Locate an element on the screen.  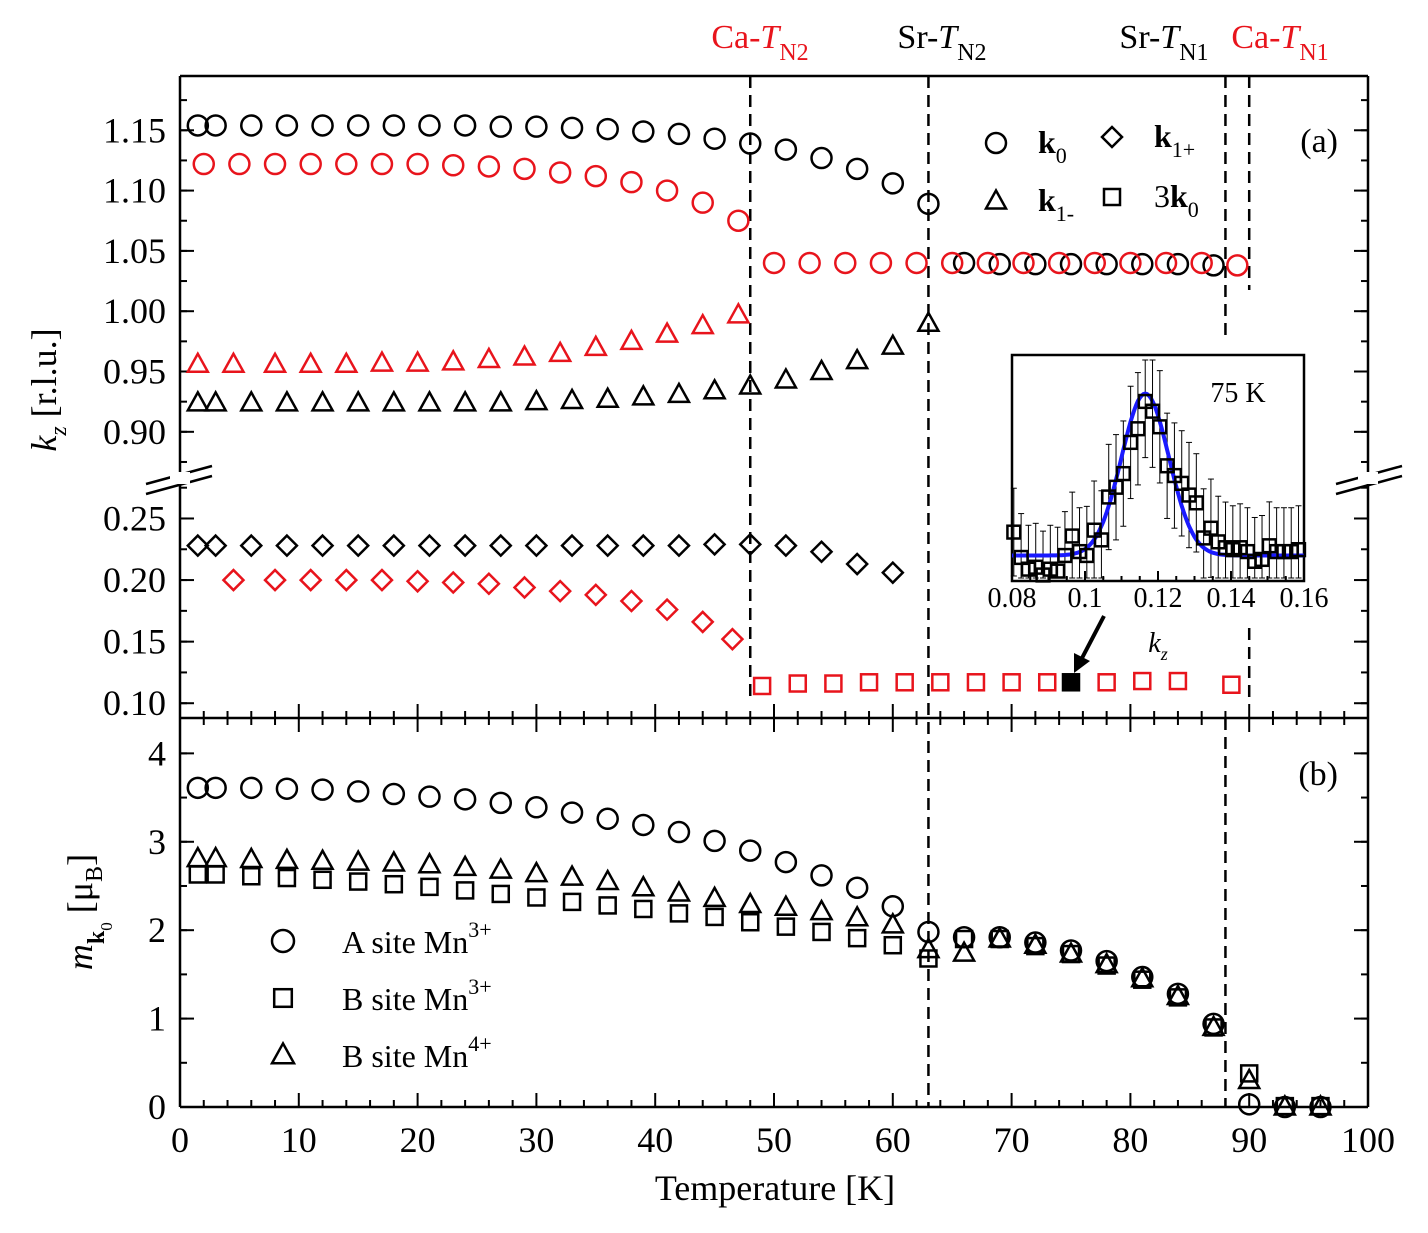
series-ca-k0 is located at coordinates (720, 214).